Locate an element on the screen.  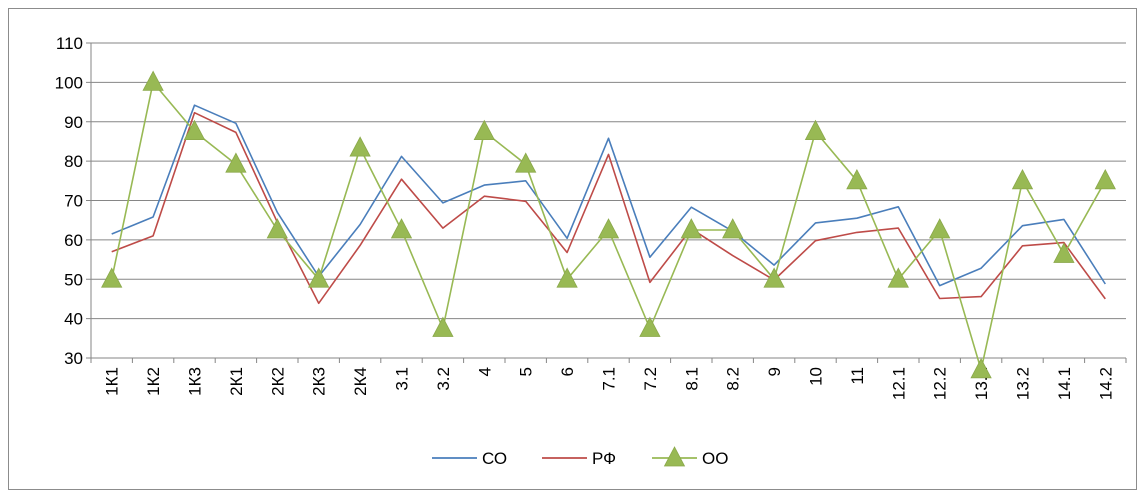
x-tick-label: 1К2 is located at coordinates (153, 381).